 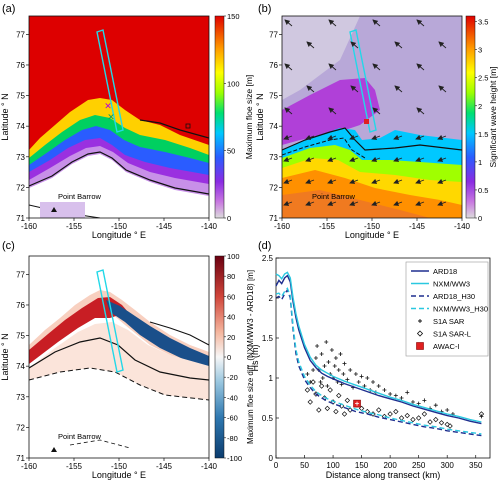 What do you see at coordinates (273, 65) in the screenshot?
I see `y-tick-label: 76` at bounding box center [273, 65].